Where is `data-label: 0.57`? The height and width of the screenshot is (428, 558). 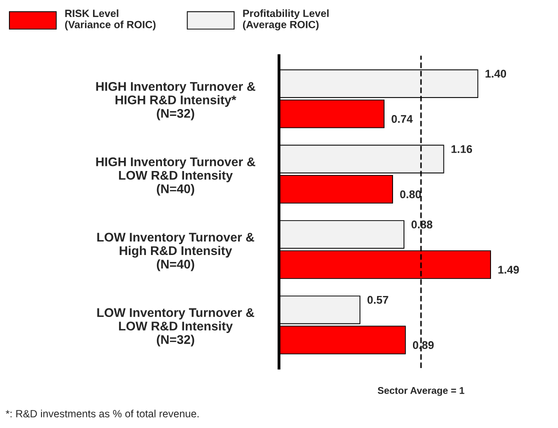
data-label: 0.57 is located at coordinates (377, 300).